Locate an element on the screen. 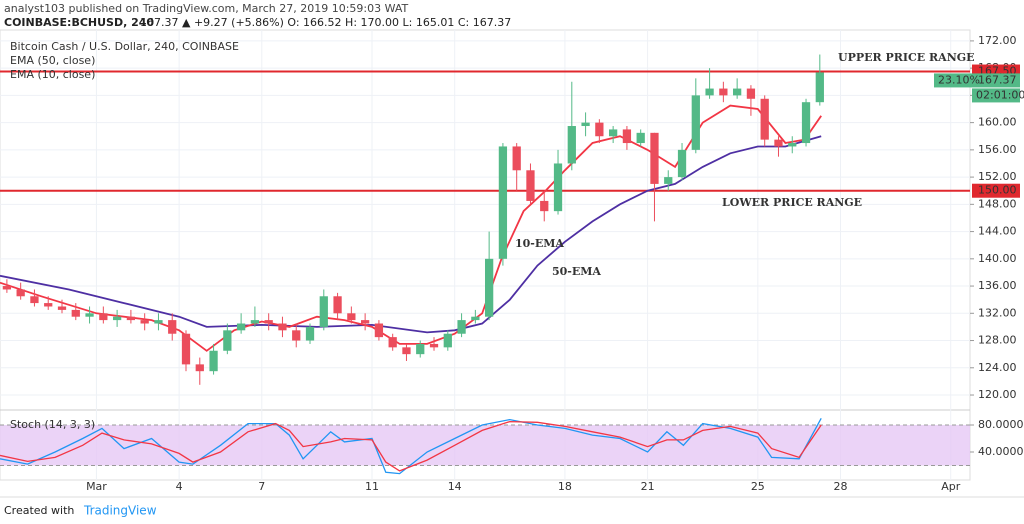  y-tick-label: 152.00 is located at coordinates (997, 176).